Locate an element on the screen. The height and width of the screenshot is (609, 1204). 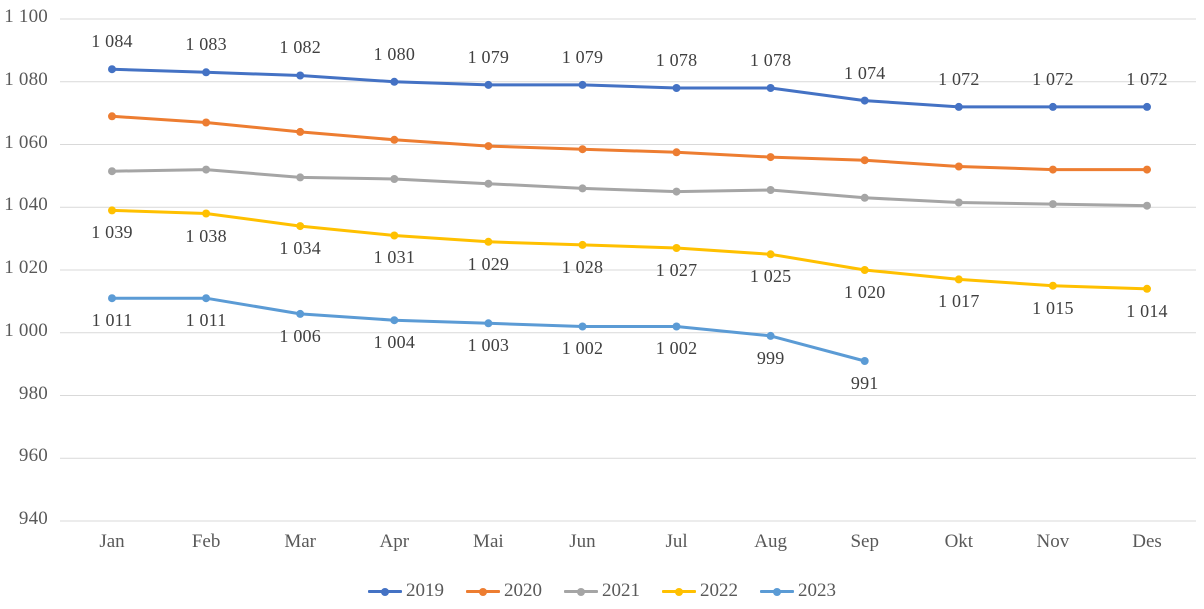
data-label: 1 015 is located at coordinates (1053, 307).